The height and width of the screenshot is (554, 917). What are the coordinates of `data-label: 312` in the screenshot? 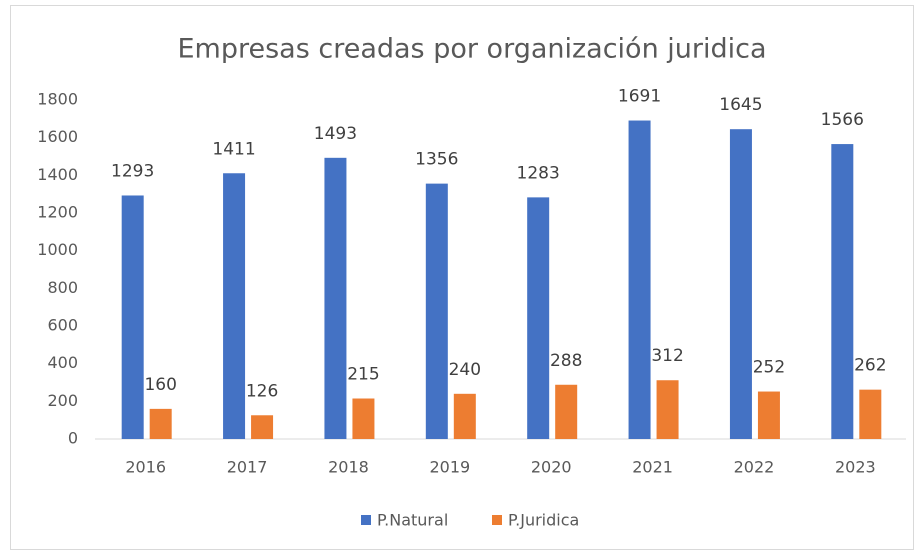 It's located at (667, 356).